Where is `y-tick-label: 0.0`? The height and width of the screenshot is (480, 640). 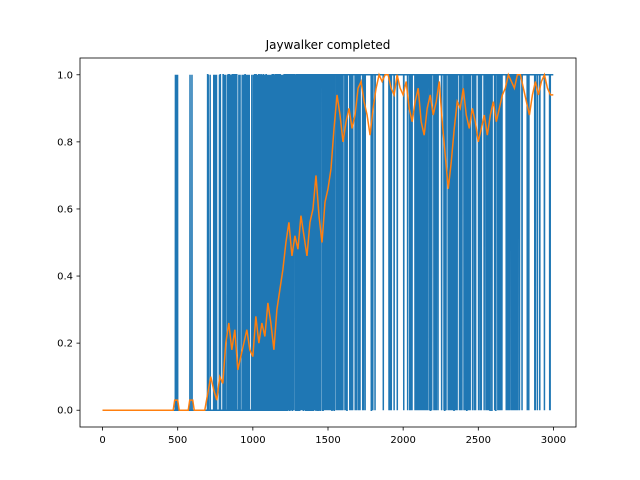 y-tick-label: 0.0 is located at coordinates (65, 411).